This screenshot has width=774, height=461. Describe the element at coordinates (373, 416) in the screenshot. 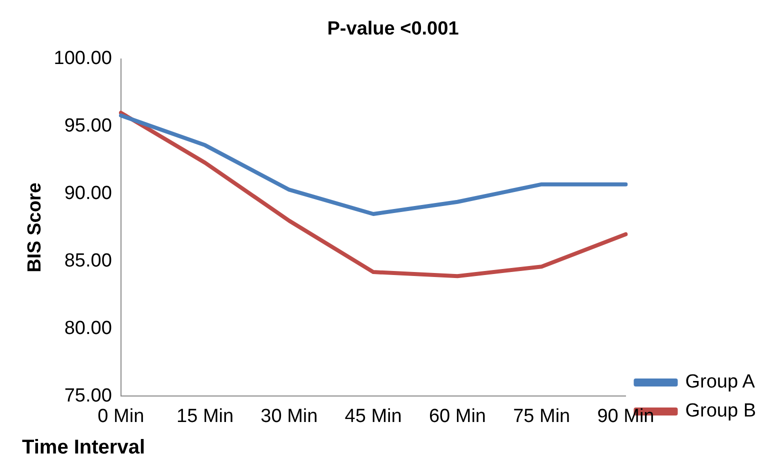

I see `x-tick-label: 45 Min` at that location.